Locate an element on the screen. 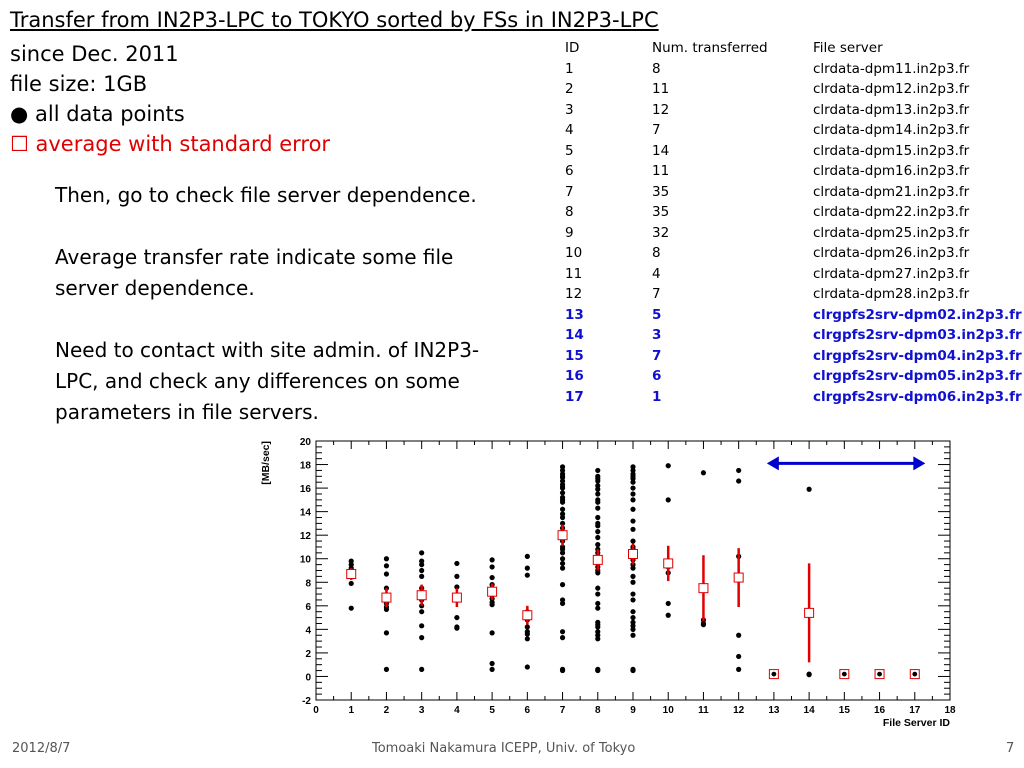  cell-file-server: clrdata-dpm26.in2p3.fr is located at coordinates (891, 253).